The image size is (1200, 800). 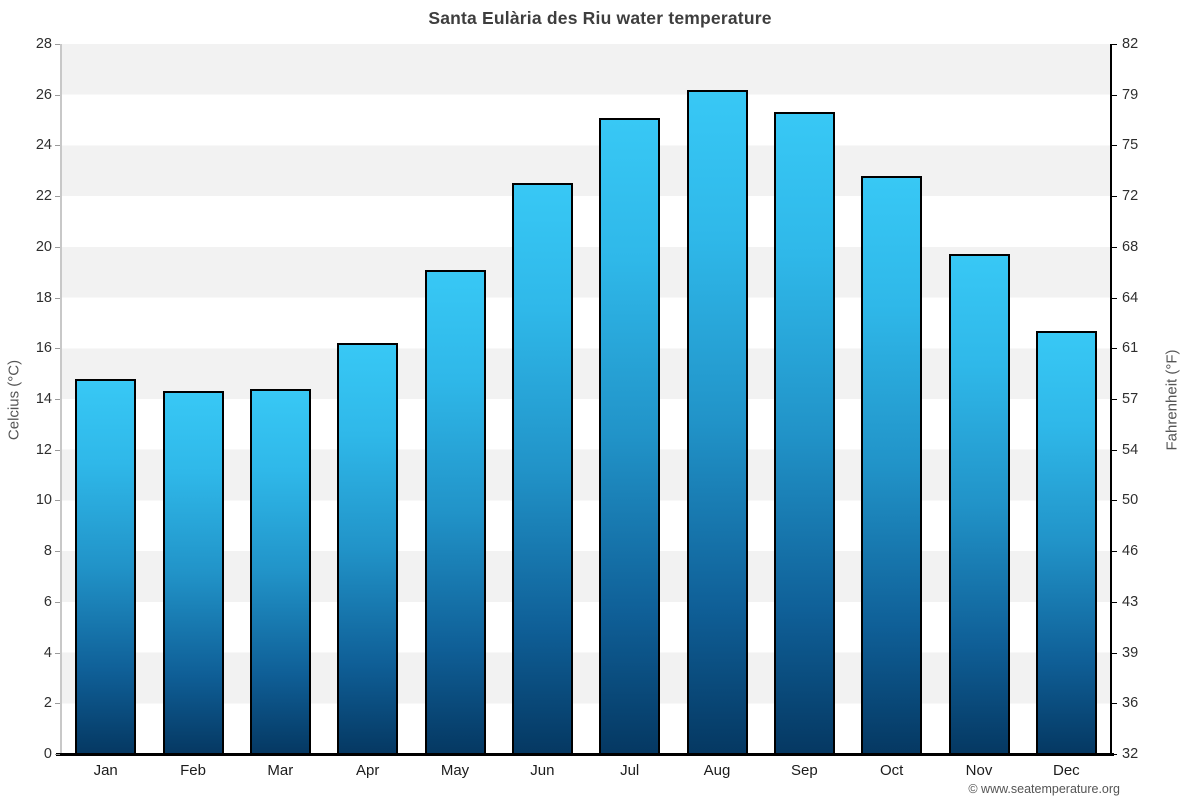 What do you see at coordinates (43, 398) in the screenshot?
I see `celsius-tick-label: 14` at bounding box center [43, 398].